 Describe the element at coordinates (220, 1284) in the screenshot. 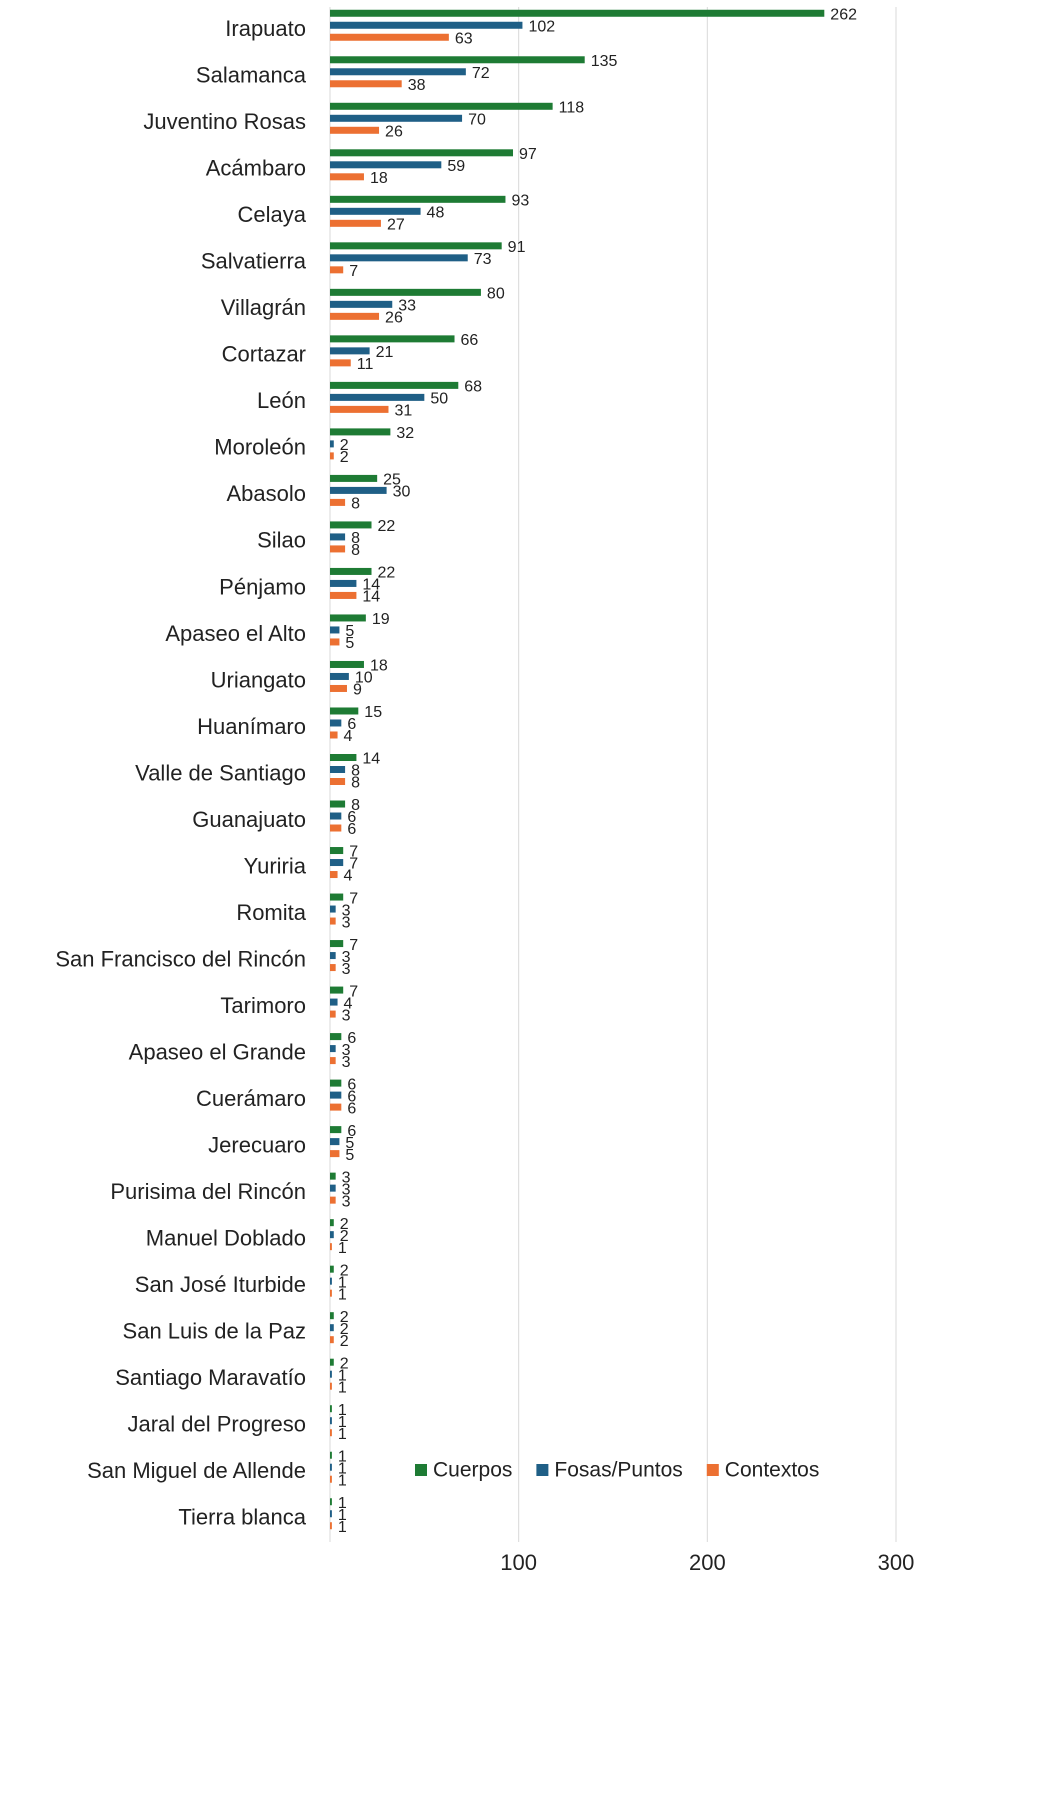

I see `y-tick-label: San José Iturbide` at that location.